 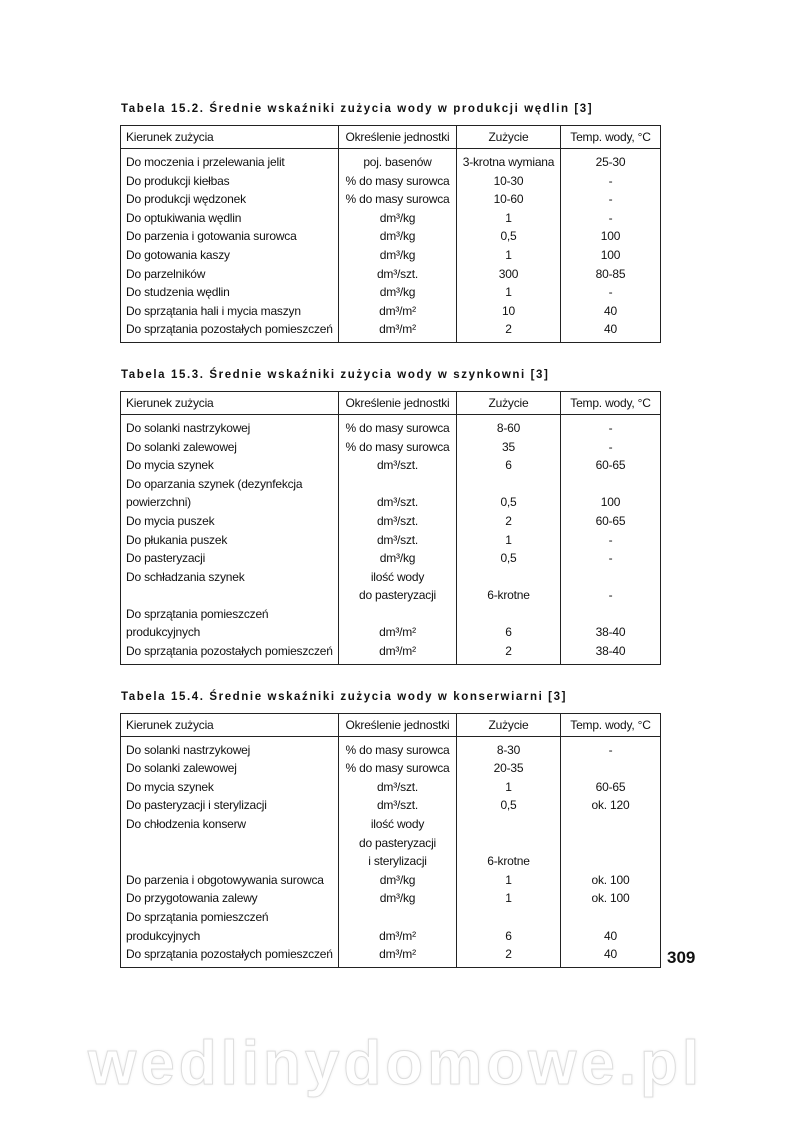 What do you see at coordinates (681, 957) in the screenshot?
I see `page-number: 309` at bounding box center [681, 957].